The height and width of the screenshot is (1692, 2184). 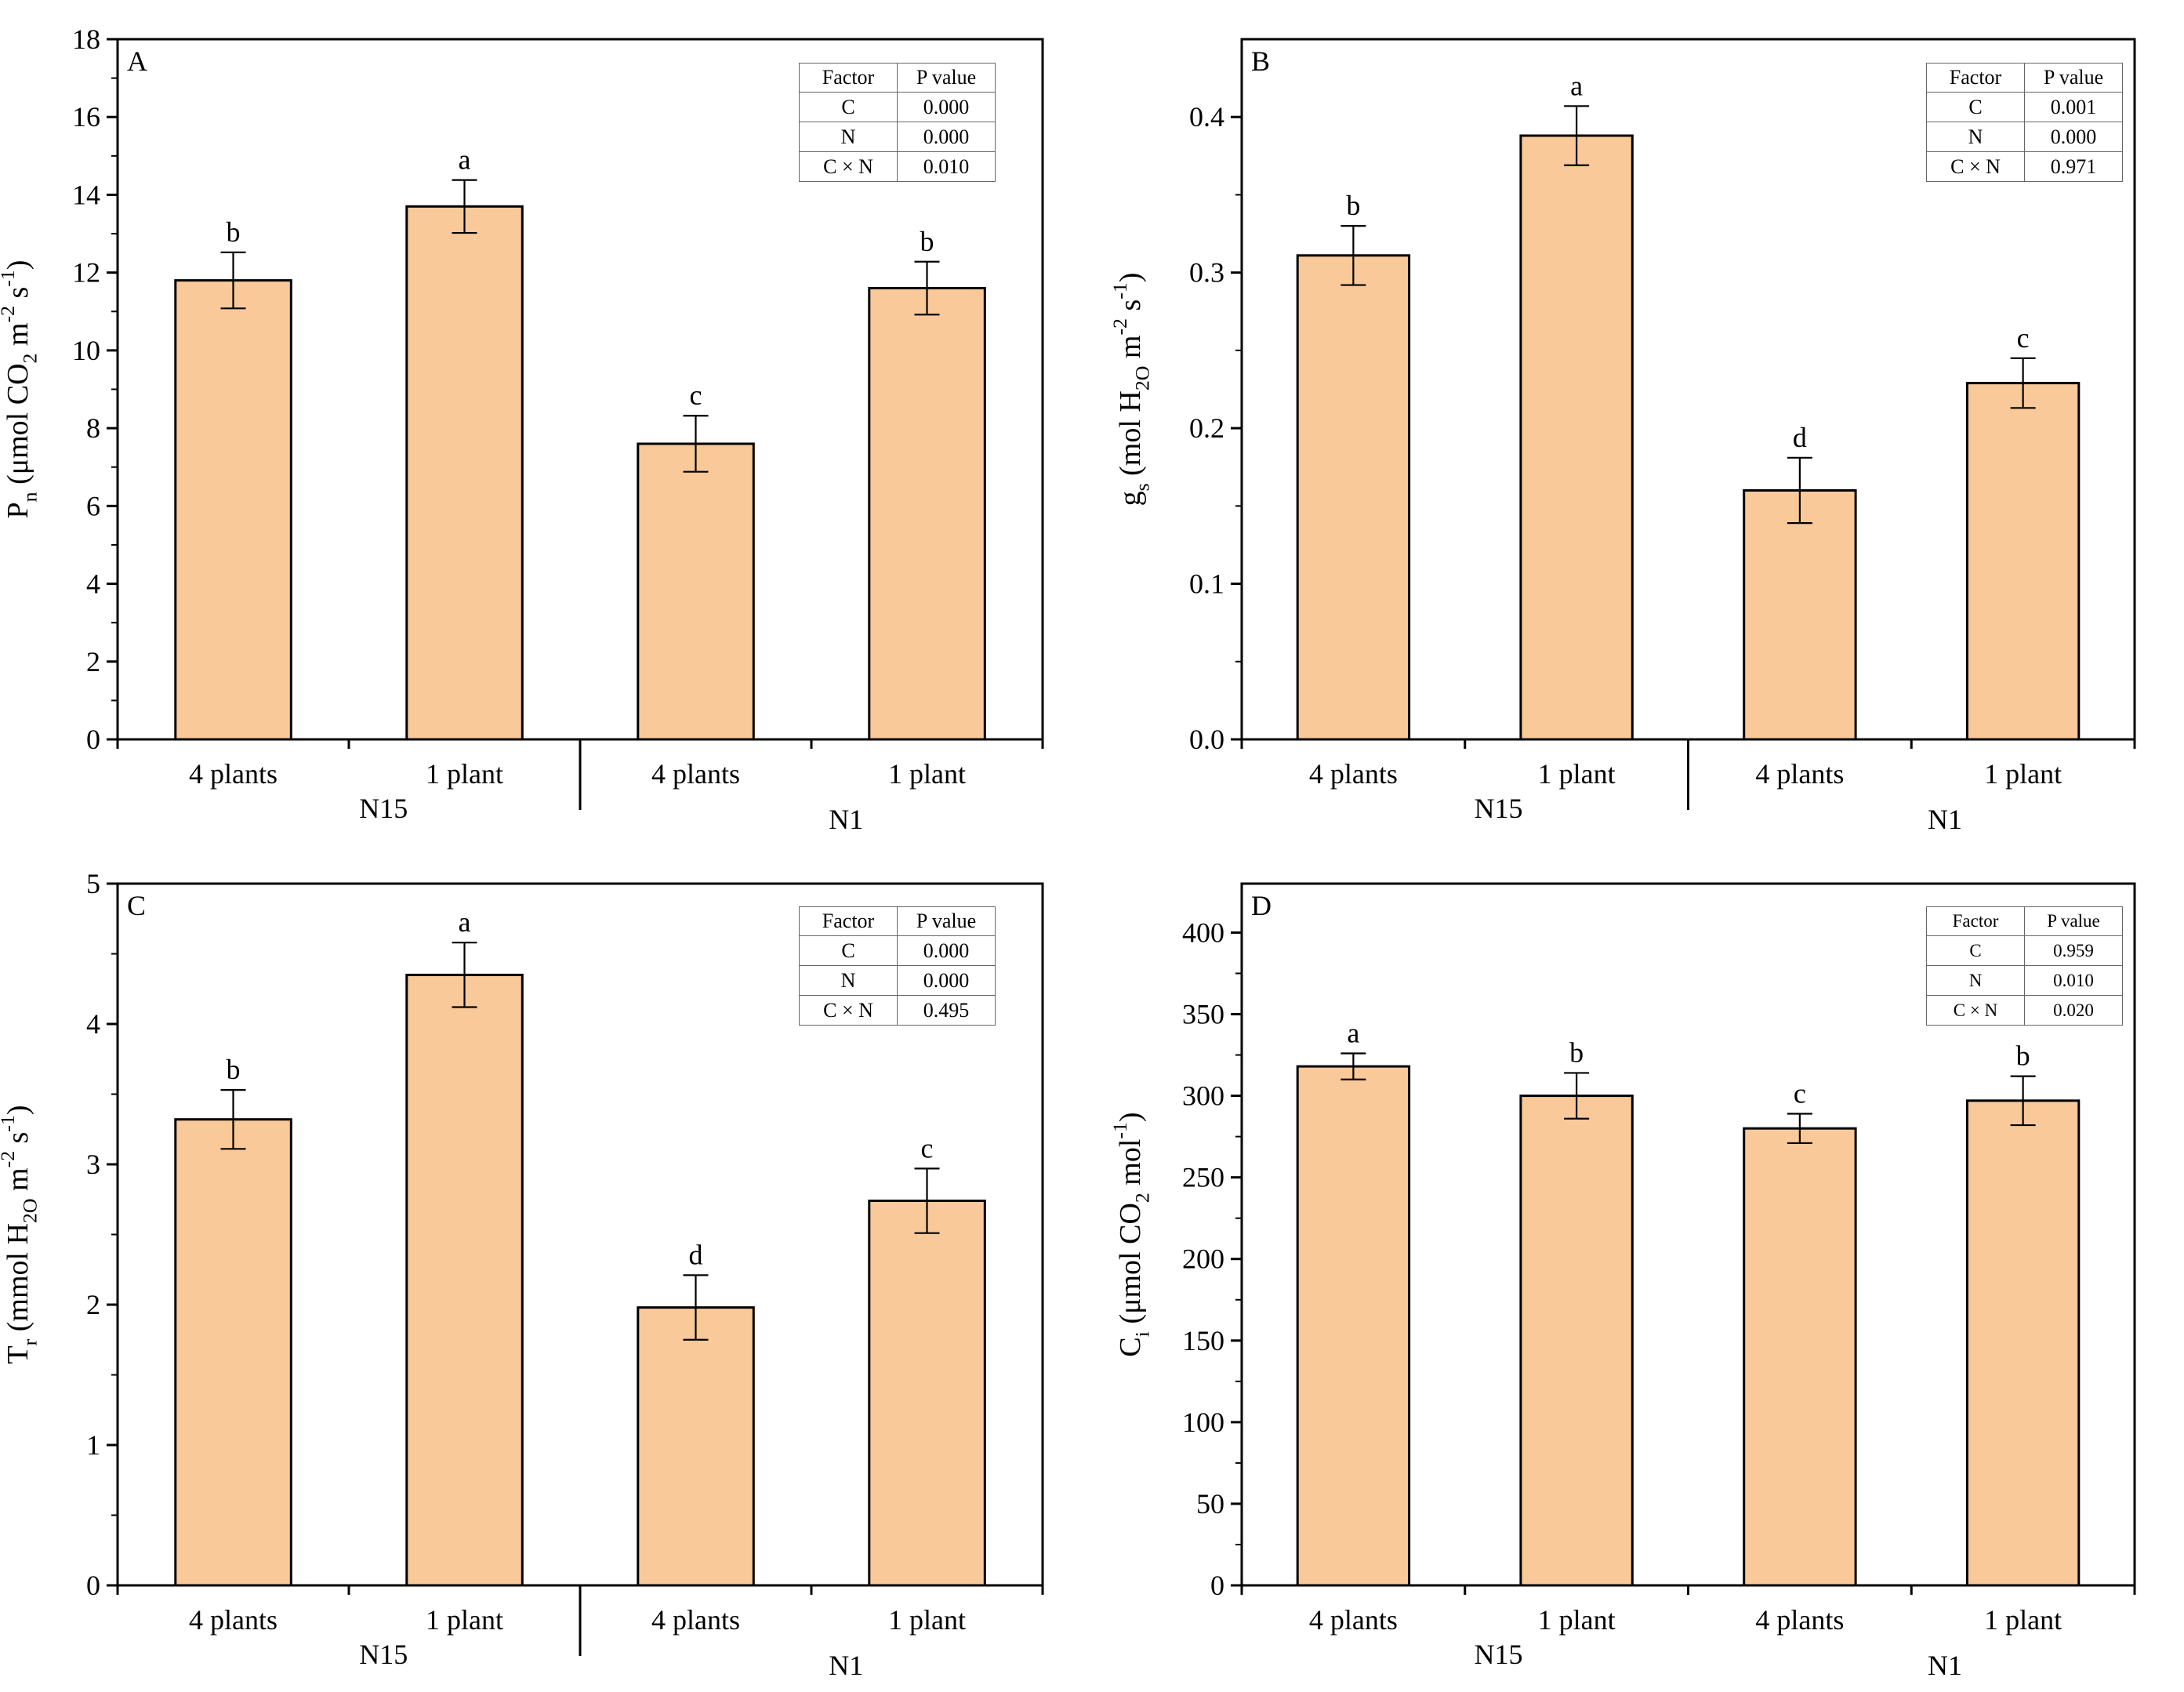 What do you see at coordinates (93, 506) in the screenshot?
I see `y-tick-label: 6` at bounding box center [93, 506].